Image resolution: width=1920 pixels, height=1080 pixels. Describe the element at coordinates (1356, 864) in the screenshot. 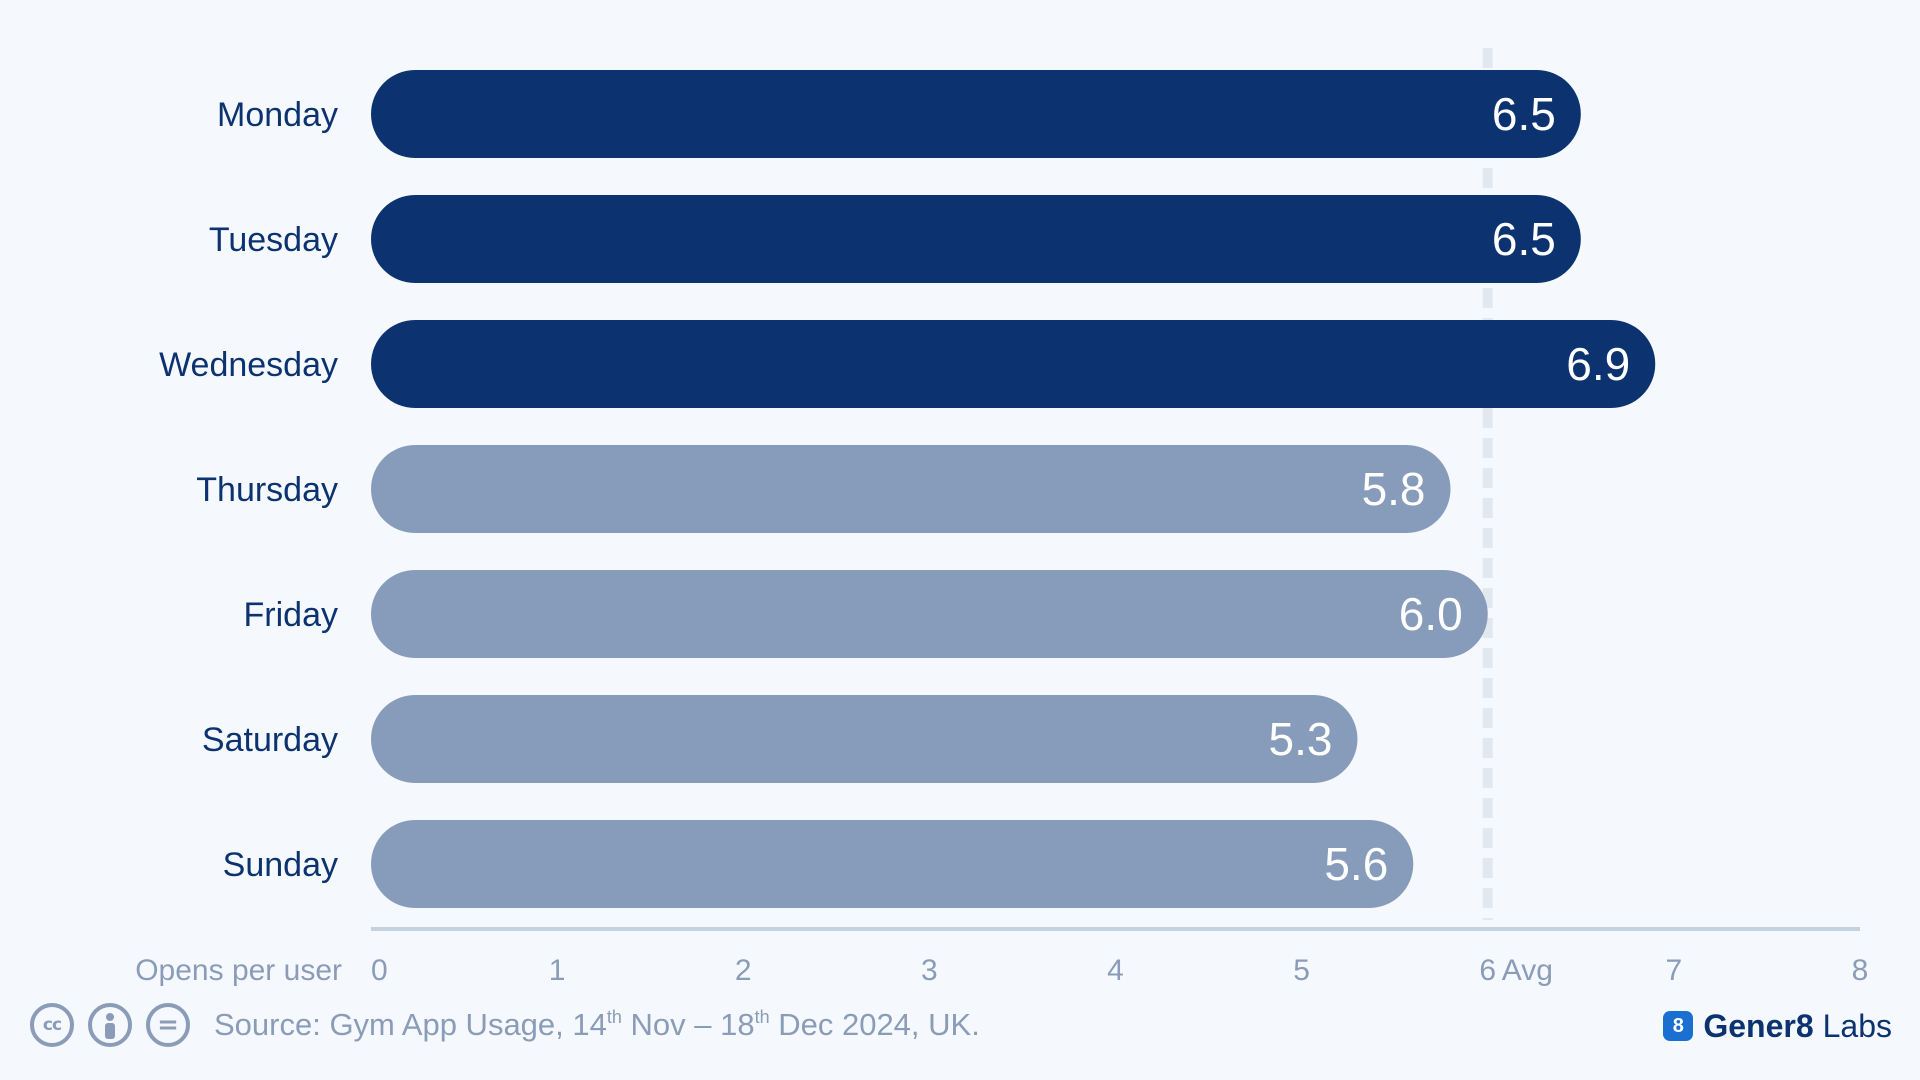

I see `bar-value-label: 5.6` at that location.